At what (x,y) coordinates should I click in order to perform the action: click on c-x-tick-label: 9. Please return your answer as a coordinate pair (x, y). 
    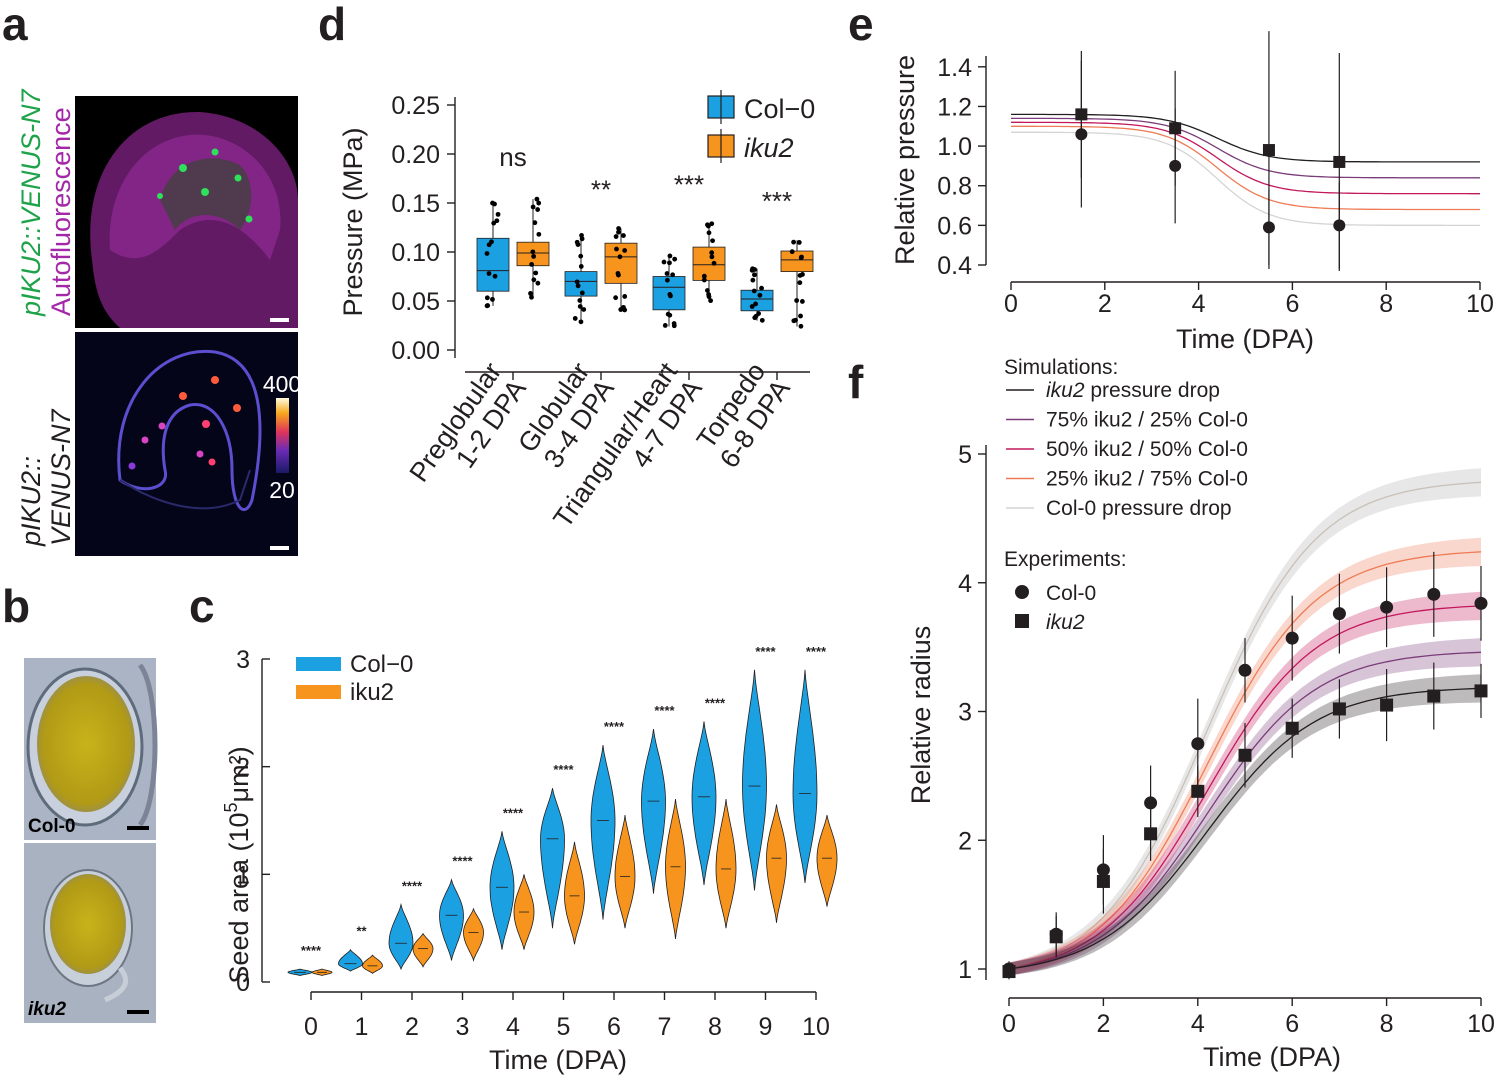
    Looking at the image, I should click on (766, 1027).